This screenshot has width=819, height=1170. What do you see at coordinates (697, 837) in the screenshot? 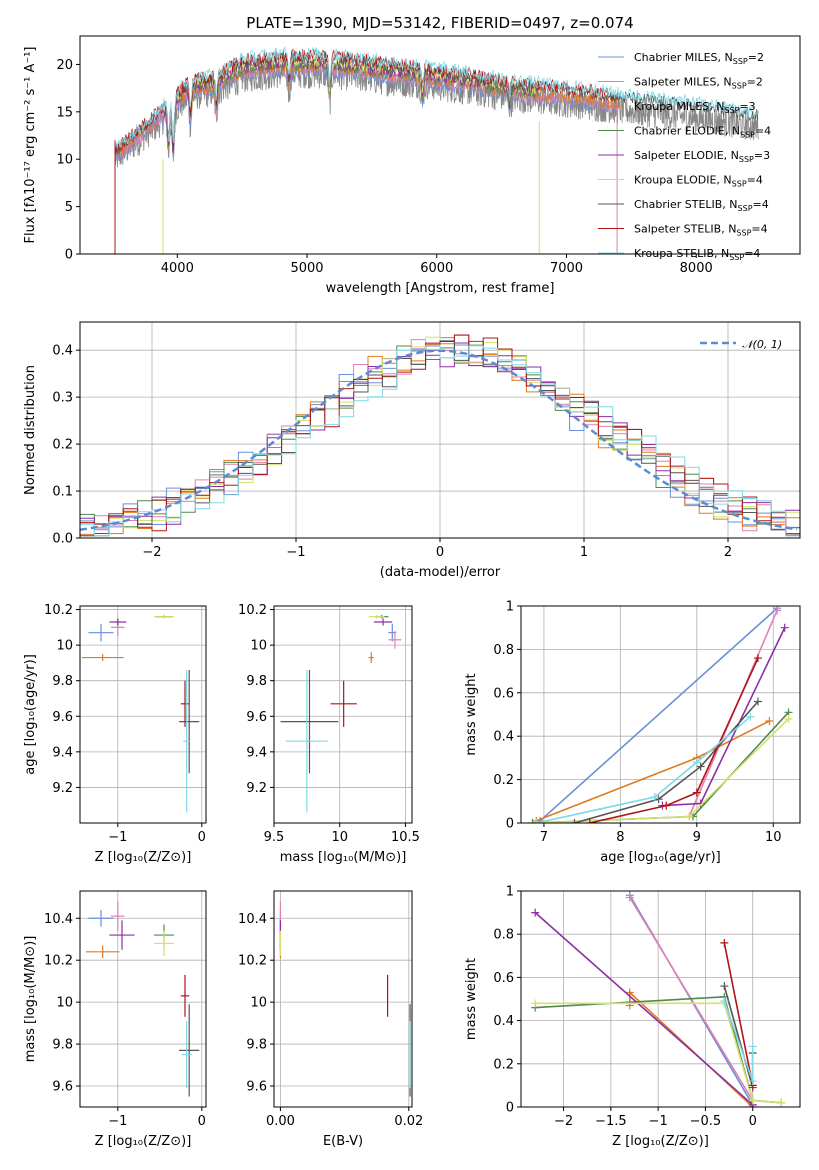
I see `x-tick-label: 9` at bounding box center [697, 837].